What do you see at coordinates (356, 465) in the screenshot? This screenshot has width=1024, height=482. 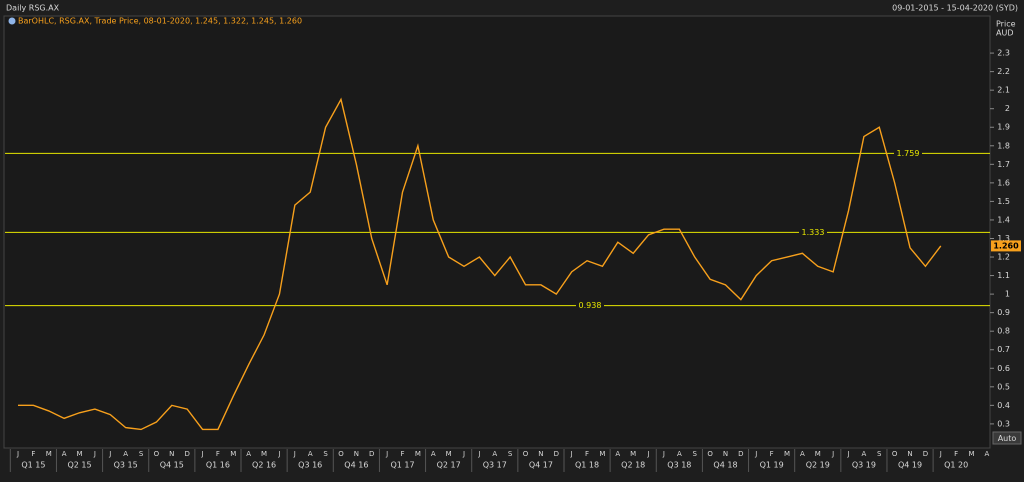 I see `quarter-label: Q4 16` at bounding box center [356, 465].